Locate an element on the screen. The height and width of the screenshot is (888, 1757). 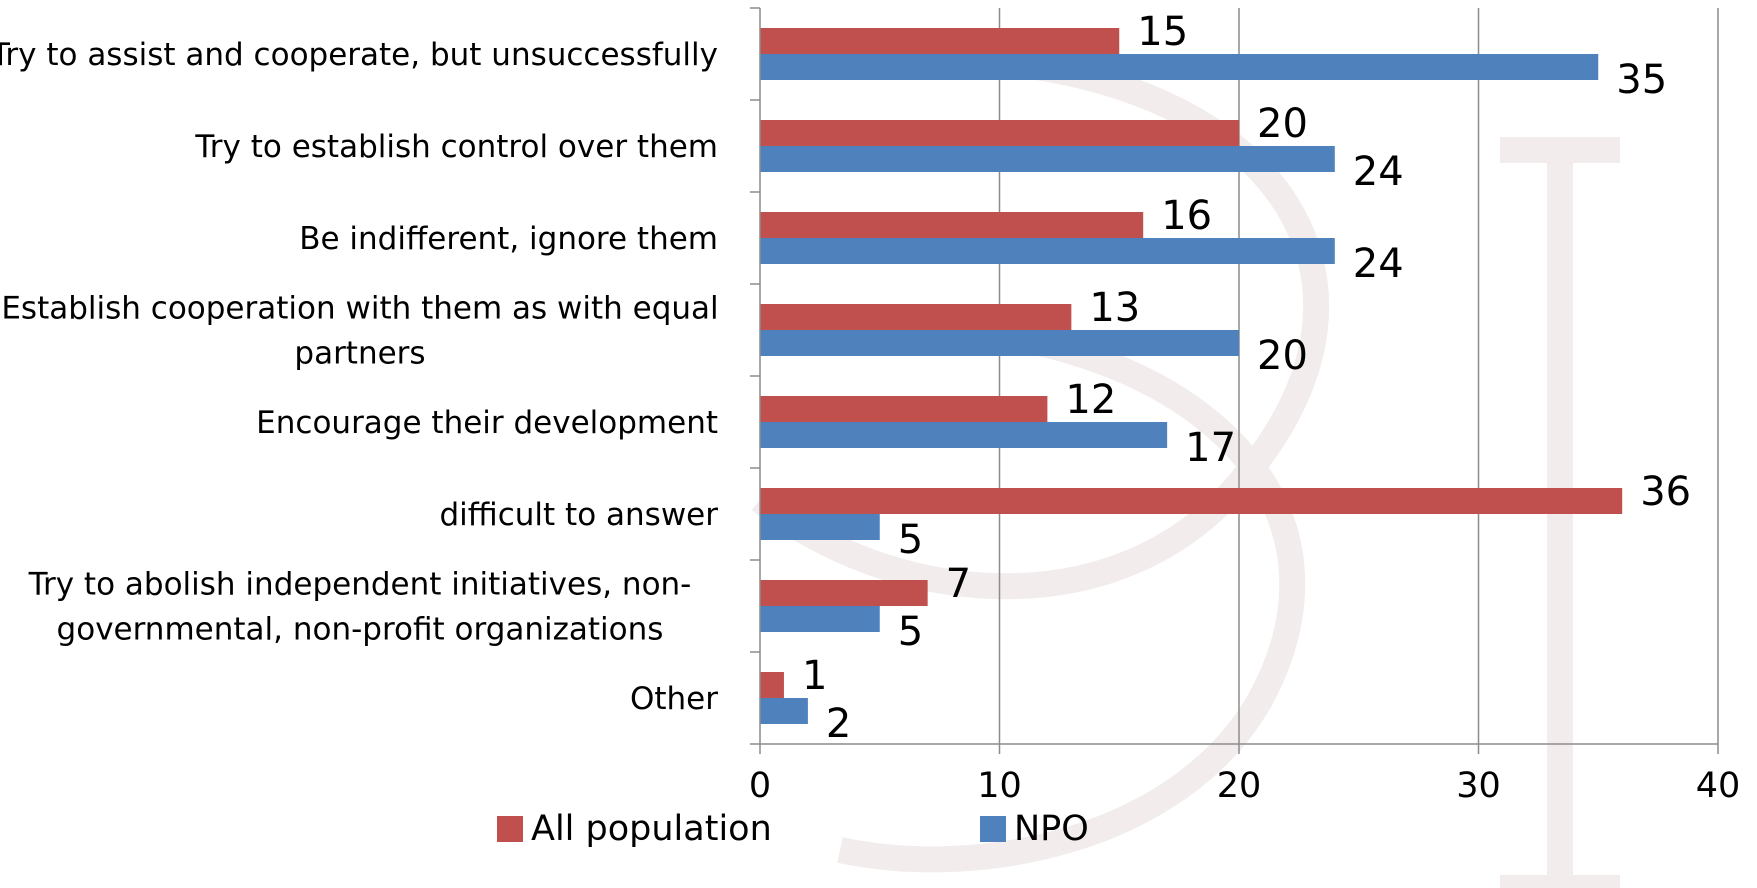
x-tick-label: 10 is located at coordinates (999, 786).